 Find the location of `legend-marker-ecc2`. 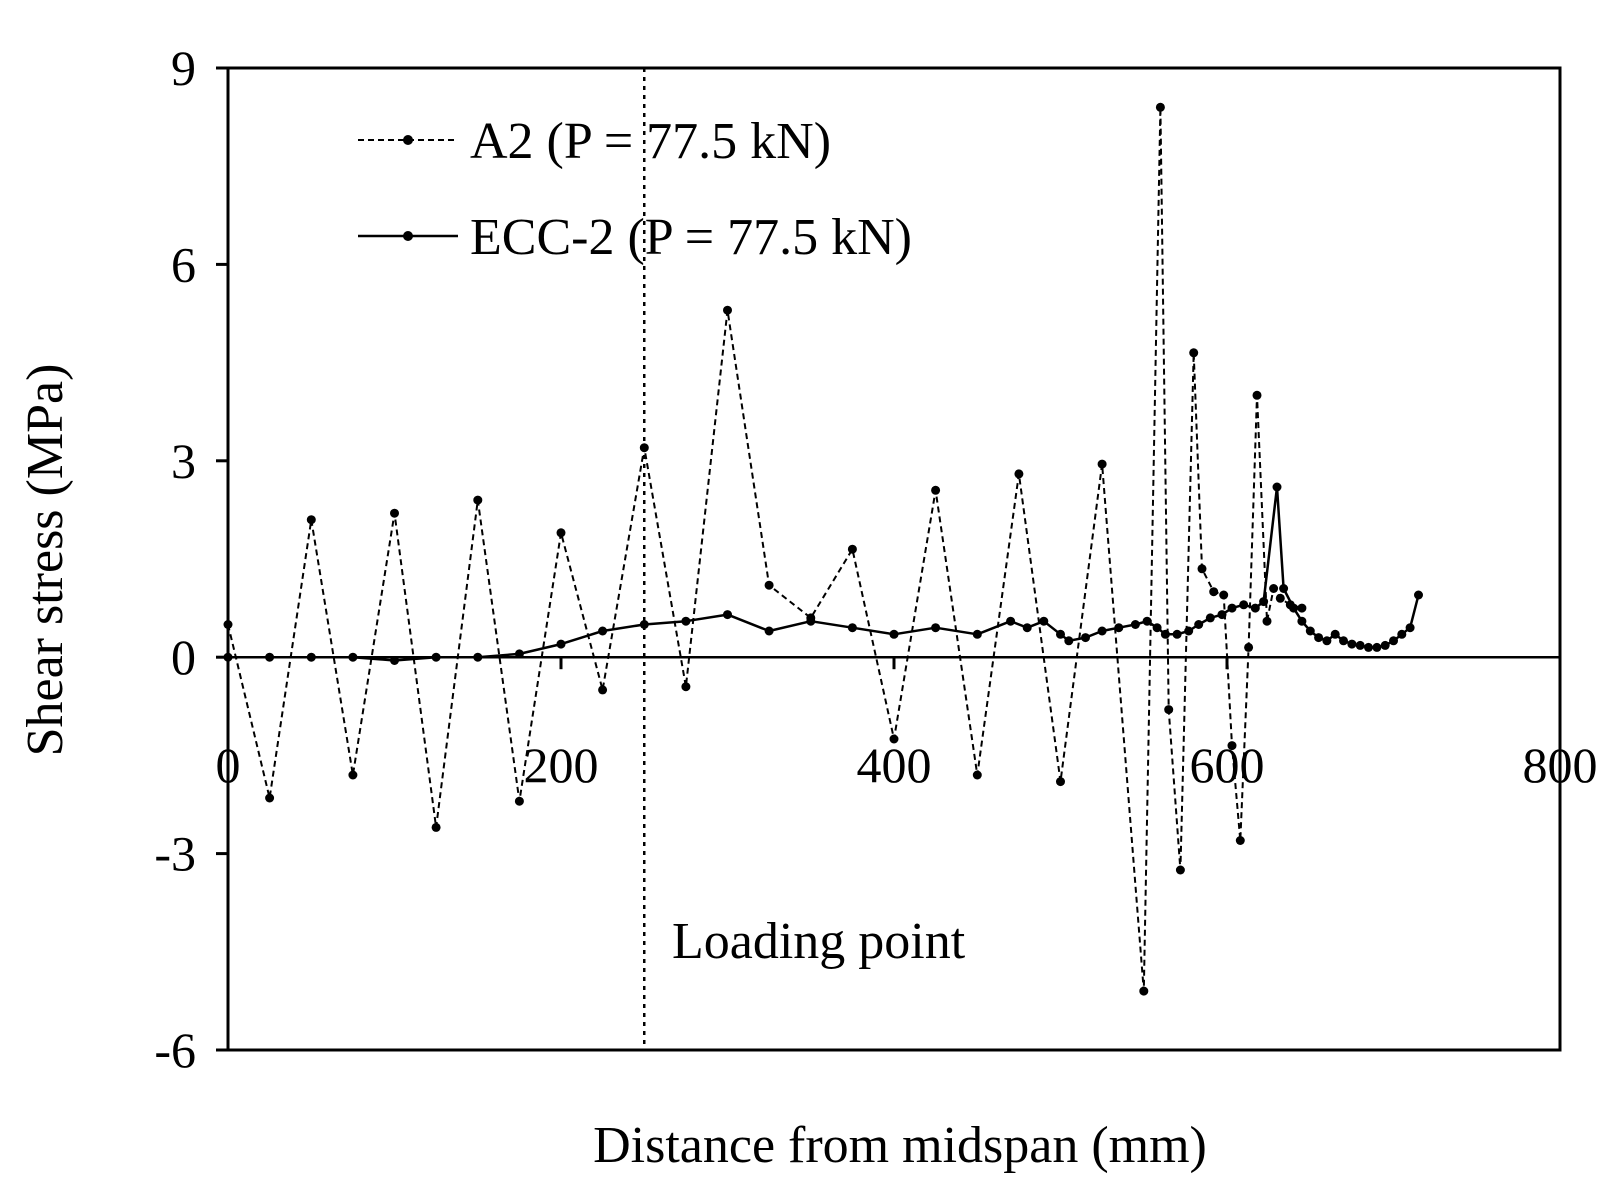

legend-marker-ecc2 is located at coordinates (408, 236).